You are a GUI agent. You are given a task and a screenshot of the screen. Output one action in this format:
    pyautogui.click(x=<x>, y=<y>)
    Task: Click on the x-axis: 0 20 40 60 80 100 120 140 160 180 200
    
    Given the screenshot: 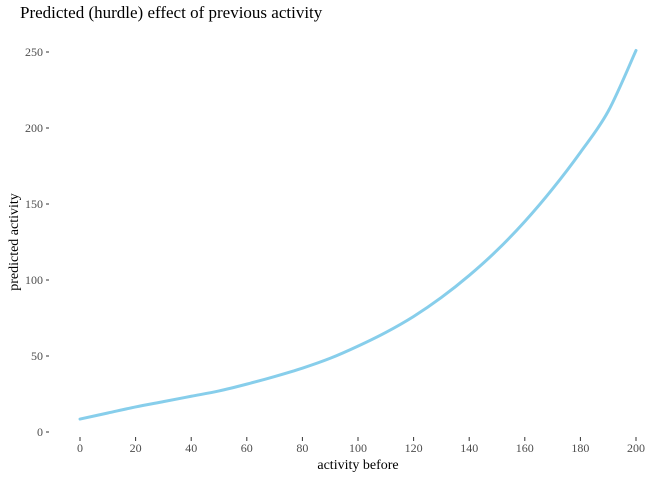 What is the action you would take?
    pyautogui.click(x=361, y=446)
    